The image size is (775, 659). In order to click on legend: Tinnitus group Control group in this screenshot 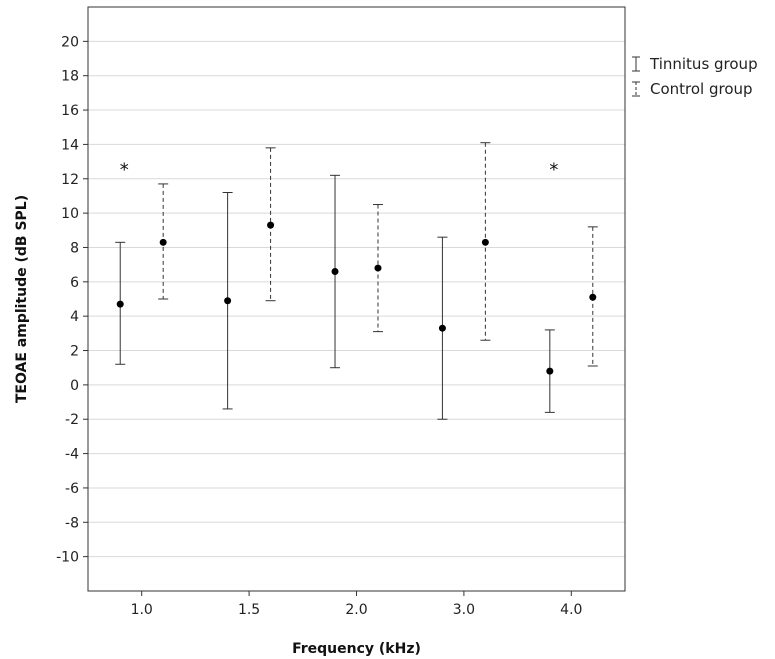, I will do `click(695, 76)`.